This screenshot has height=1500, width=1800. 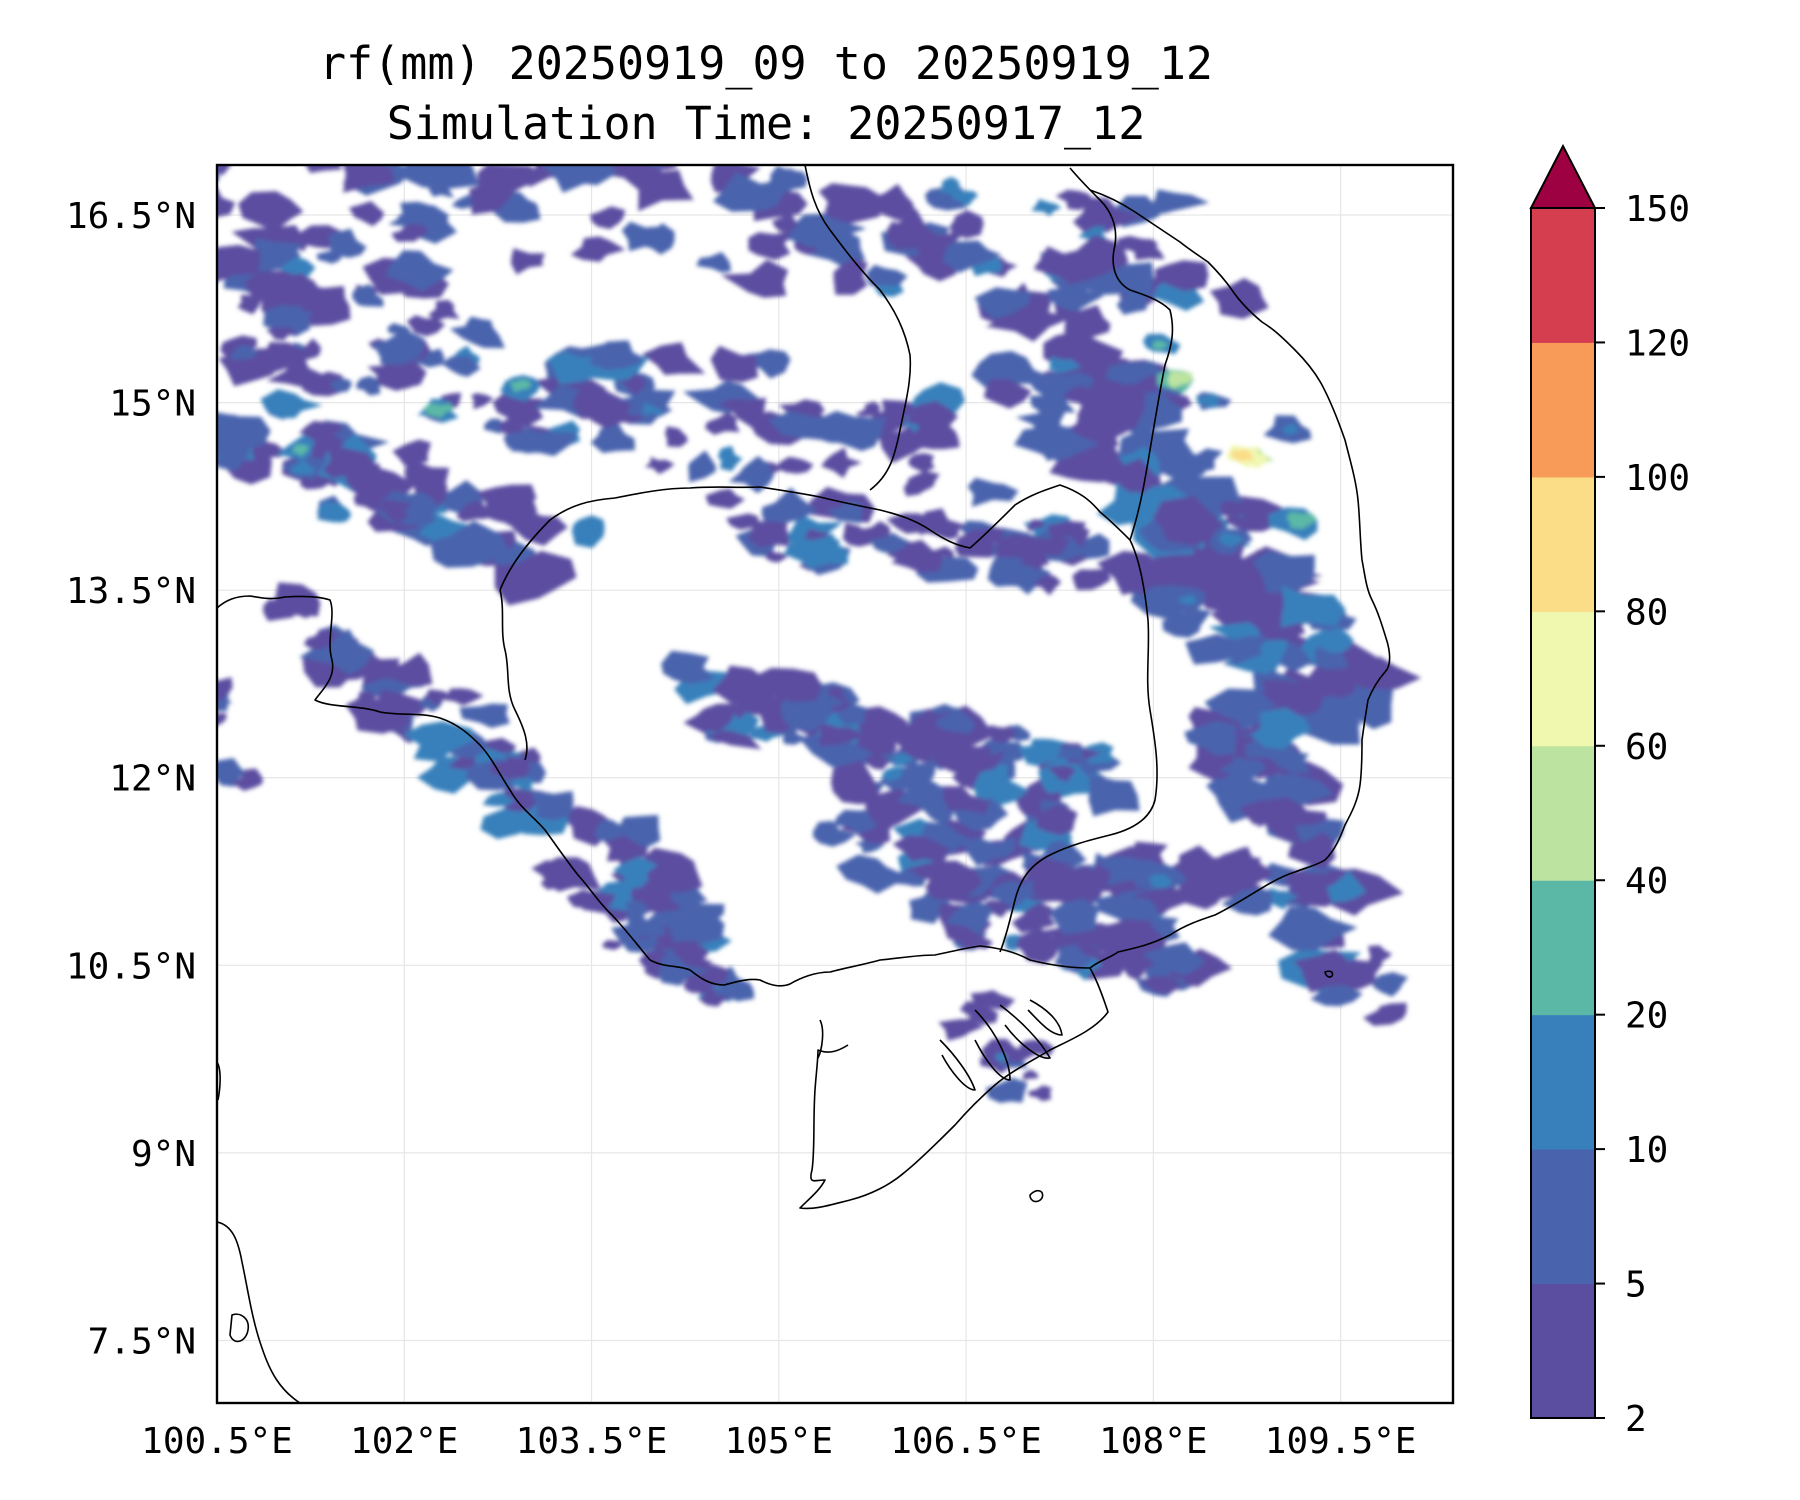 I want to click on border-thai-laos, so click(x=858, y=328).